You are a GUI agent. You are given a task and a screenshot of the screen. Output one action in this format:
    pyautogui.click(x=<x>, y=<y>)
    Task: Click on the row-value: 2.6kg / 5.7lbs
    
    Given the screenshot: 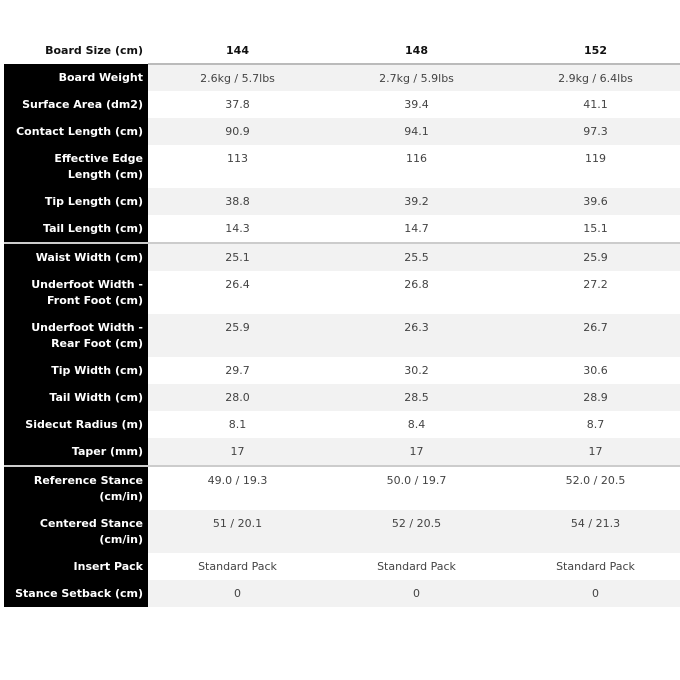 What is the action you would take?
    pyautogui.click(x=237, y=77)
    